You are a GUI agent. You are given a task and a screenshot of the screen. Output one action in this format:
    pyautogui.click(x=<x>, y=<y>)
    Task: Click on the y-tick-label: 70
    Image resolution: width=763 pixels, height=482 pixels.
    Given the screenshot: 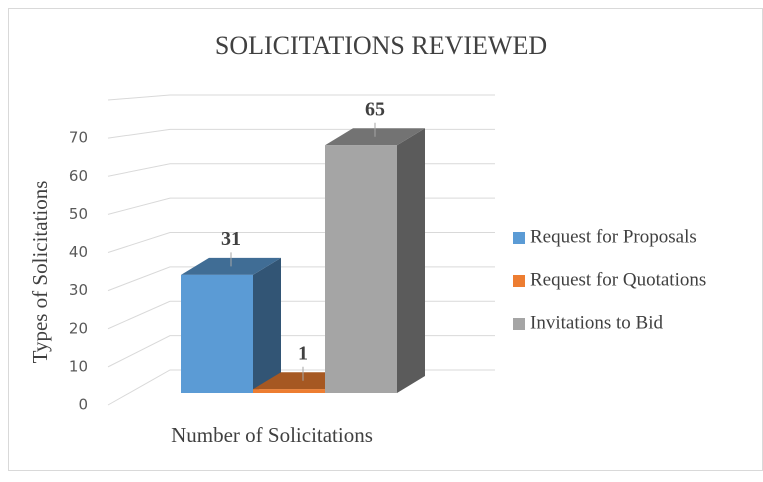 What is the action you would take?
    pyautogui.click(x=78, y=138)
    